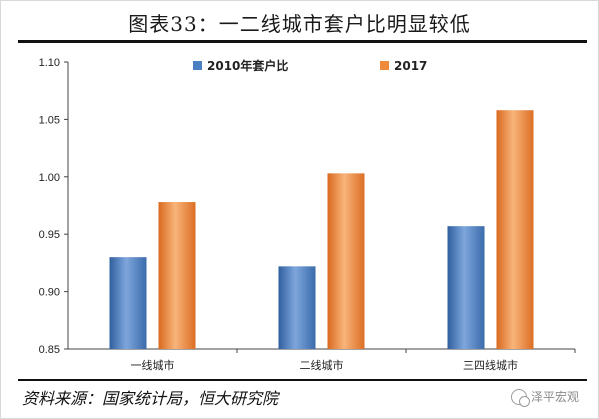 This screenshot has width=599, height=419. I want to click on y-tick-label: 1.10, so click(49, 63).